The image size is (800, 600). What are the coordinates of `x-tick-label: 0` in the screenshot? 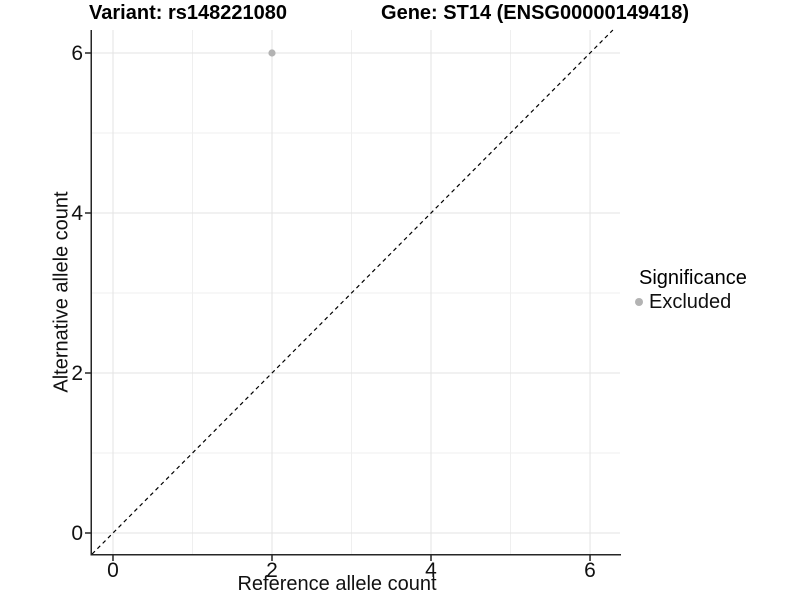 It's located at (113, 570).